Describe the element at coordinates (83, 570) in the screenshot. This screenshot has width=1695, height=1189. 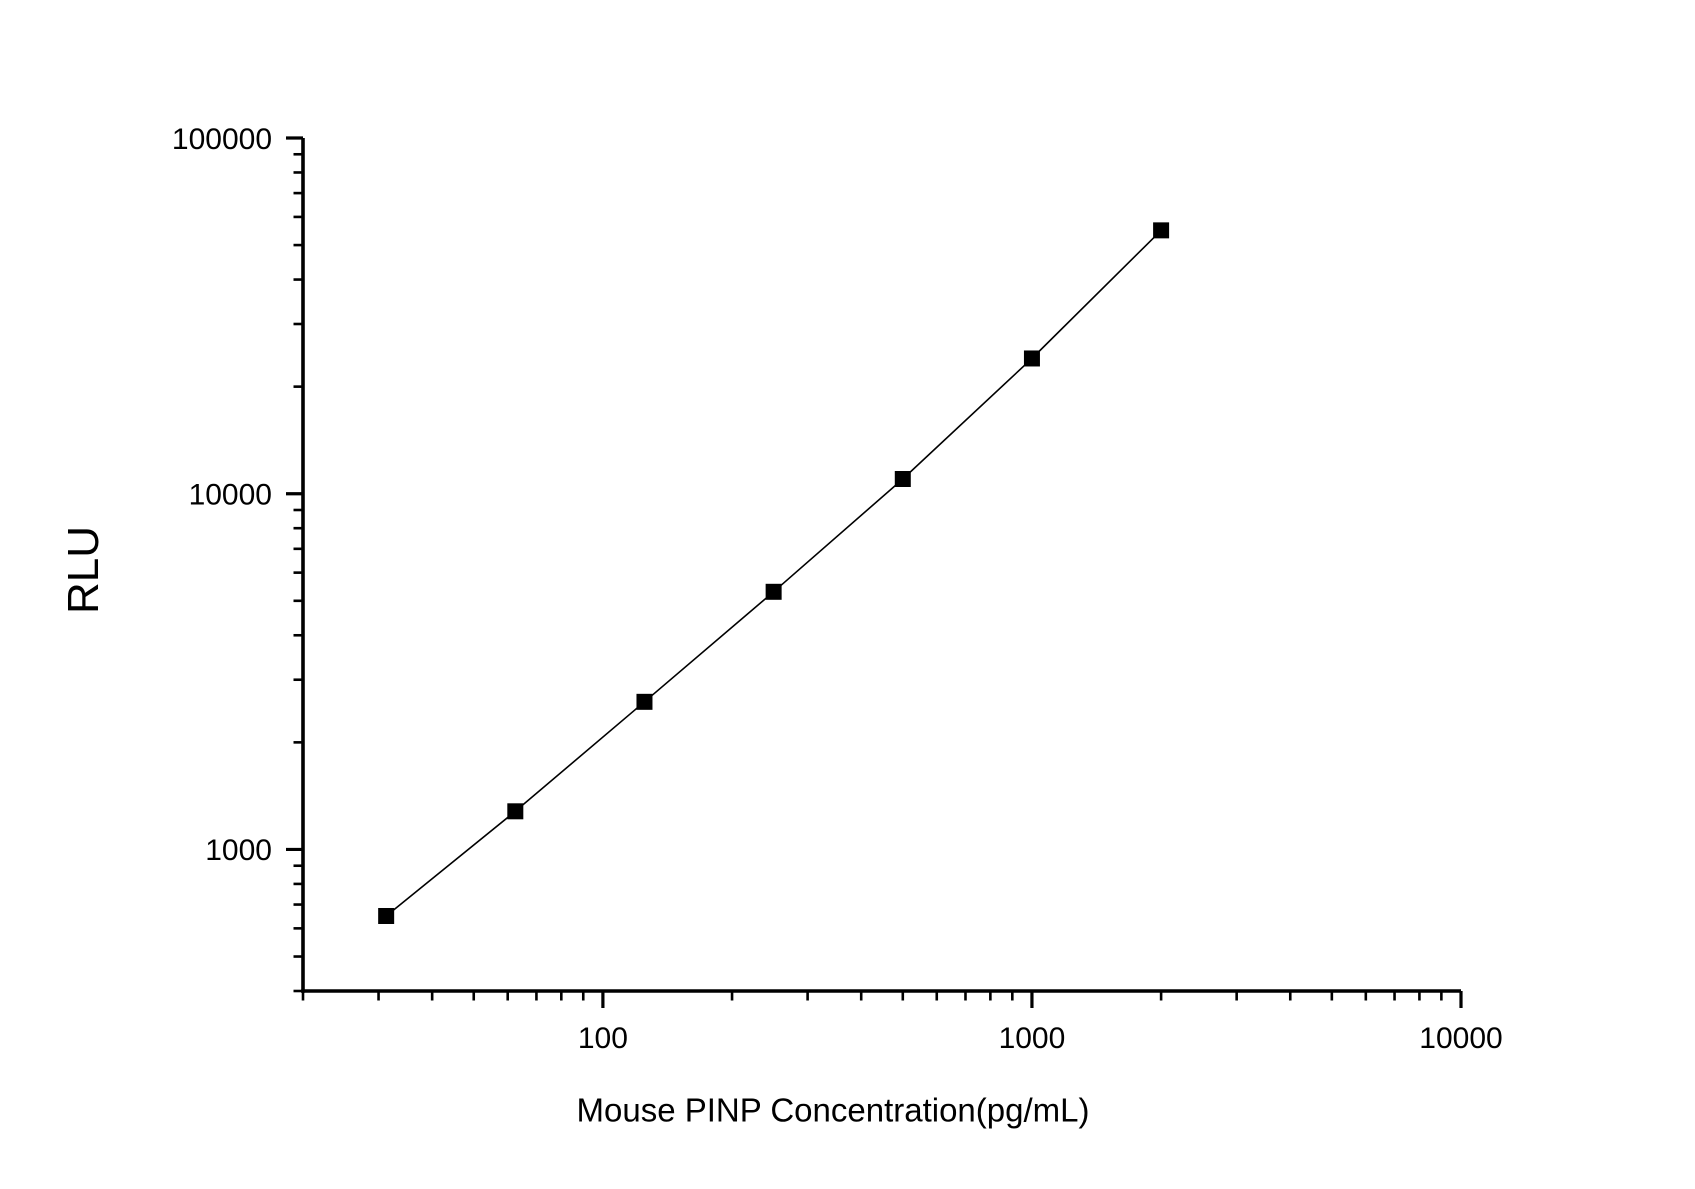
I see `y-axis-title: RLU` at that location.